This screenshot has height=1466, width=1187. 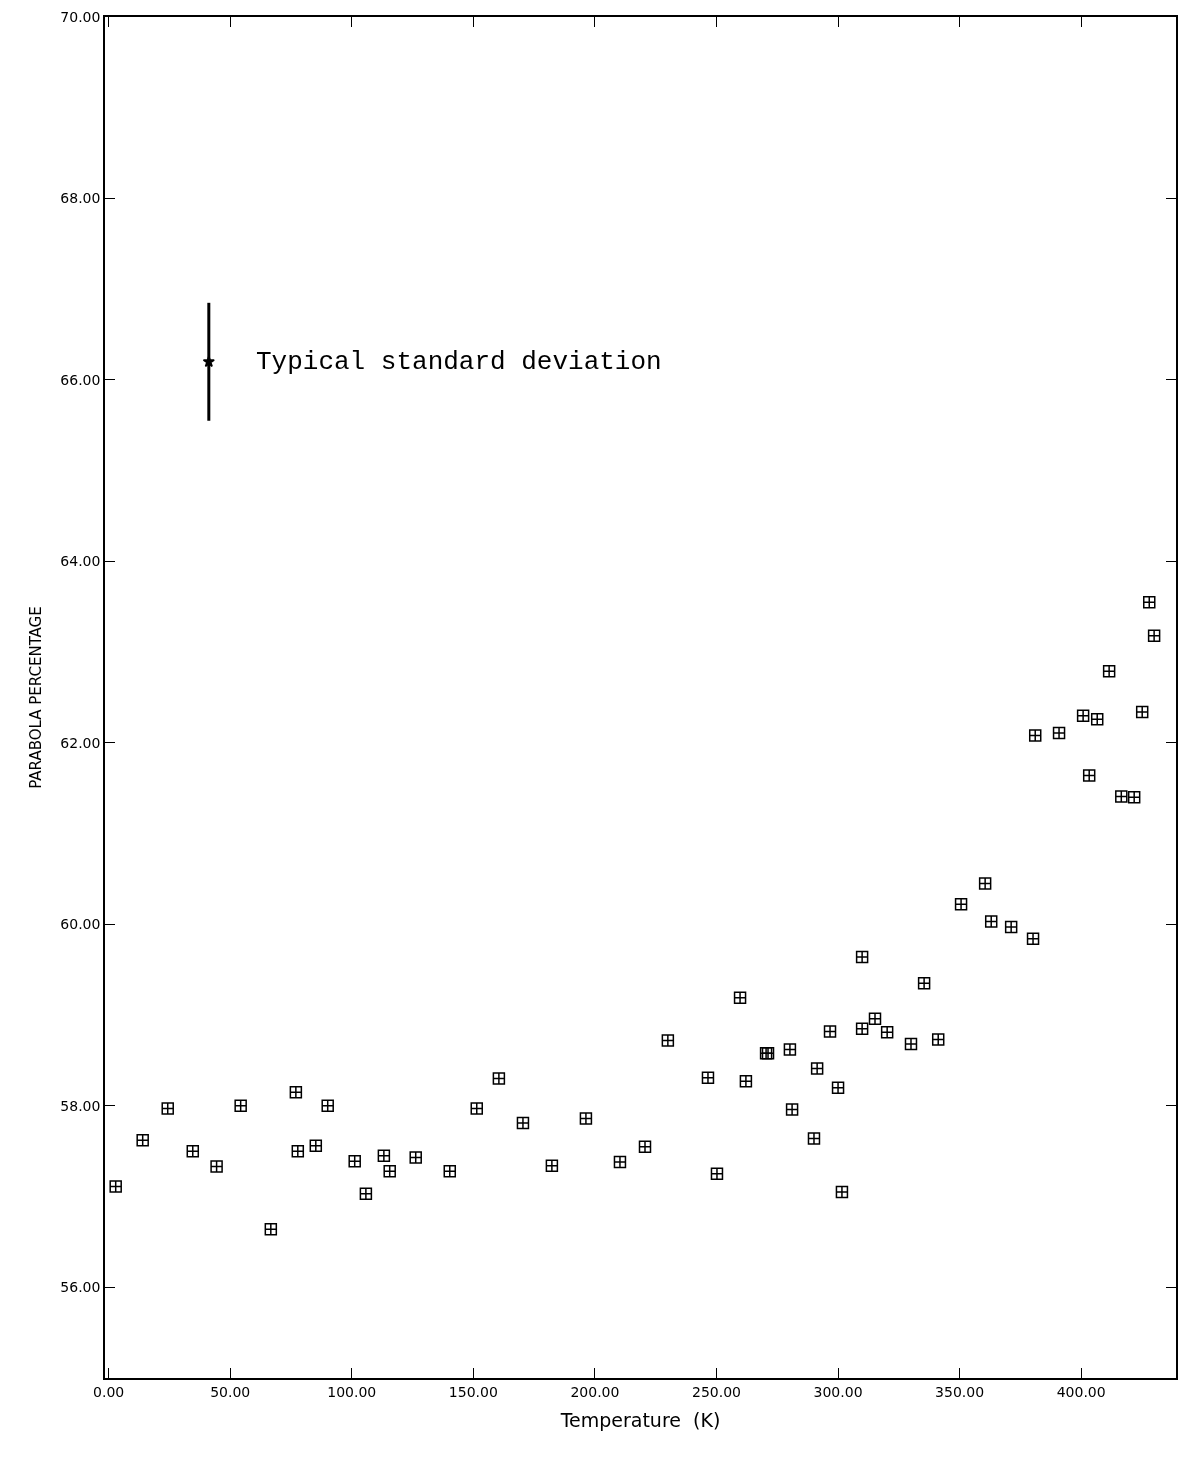 What do you see at coordinates (352, 1391) in the screenshot?
I see `x-tick-label: 100.00` at bounding box center [352, 1391].